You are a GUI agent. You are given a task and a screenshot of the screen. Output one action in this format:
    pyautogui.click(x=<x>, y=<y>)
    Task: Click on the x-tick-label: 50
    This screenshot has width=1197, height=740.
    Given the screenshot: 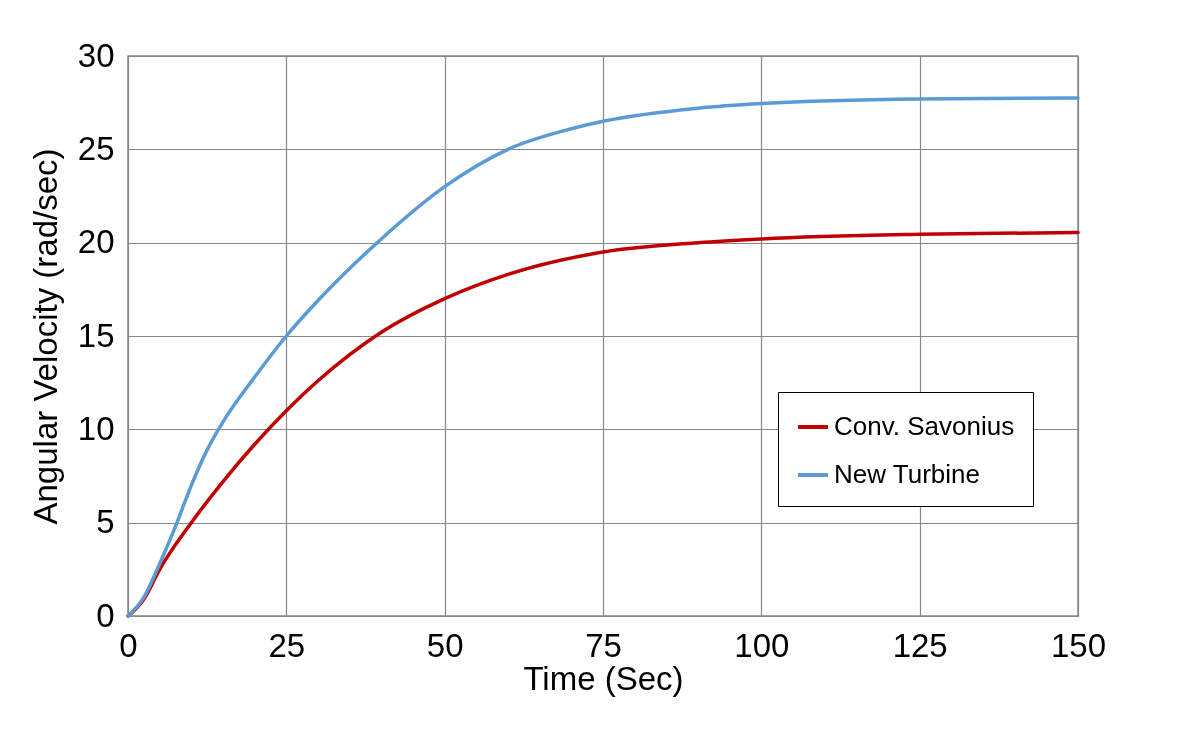 What is the action you would take?
    pyautogui.click(x=445, y=645)
    